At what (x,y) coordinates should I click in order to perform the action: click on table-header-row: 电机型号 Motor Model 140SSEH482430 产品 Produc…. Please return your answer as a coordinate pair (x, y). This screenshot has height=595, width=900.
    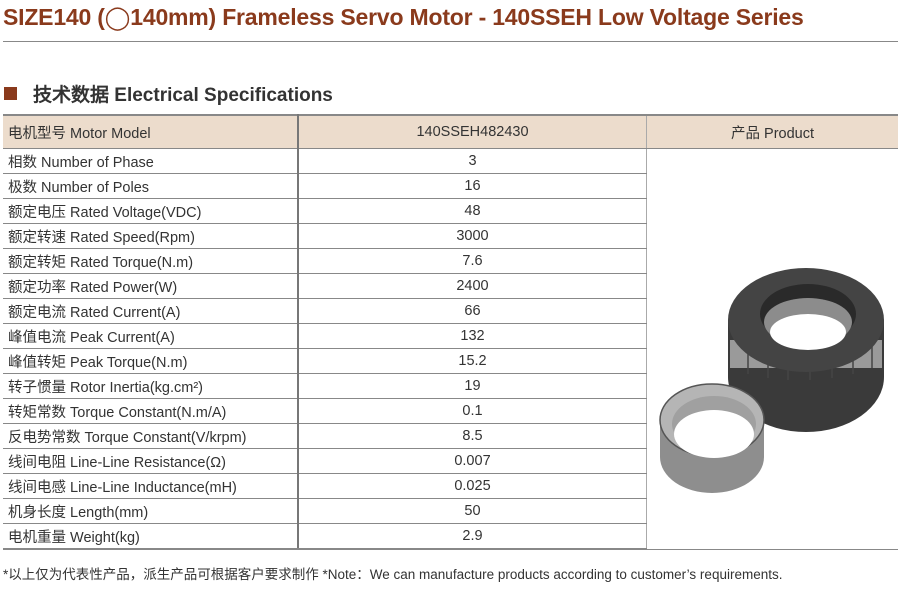
    Looking at the image, I should click on (450, 131).